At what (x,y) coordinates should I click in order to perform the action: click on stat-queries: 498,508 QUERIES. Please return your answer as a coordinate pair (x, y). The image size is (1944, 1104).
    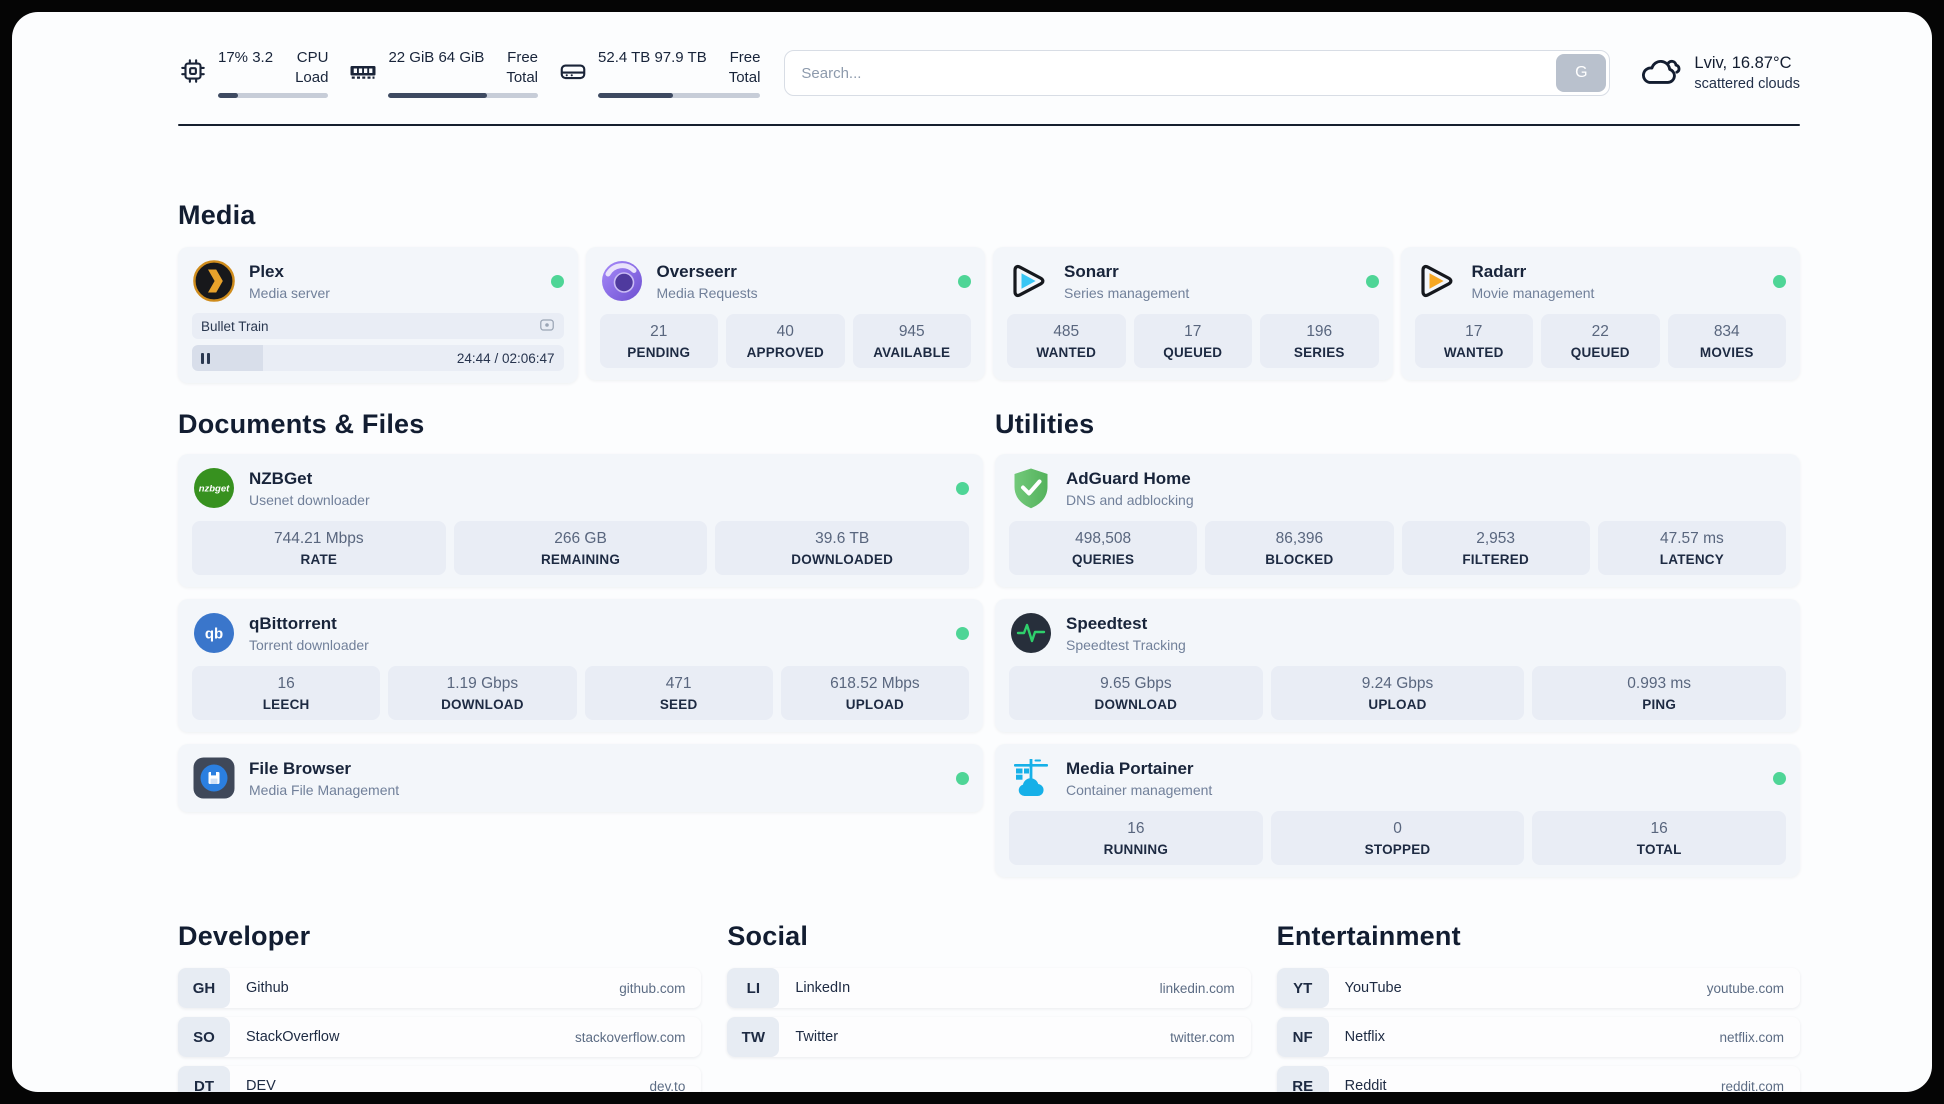
    Looking at the image, I should click on (1103, 548).